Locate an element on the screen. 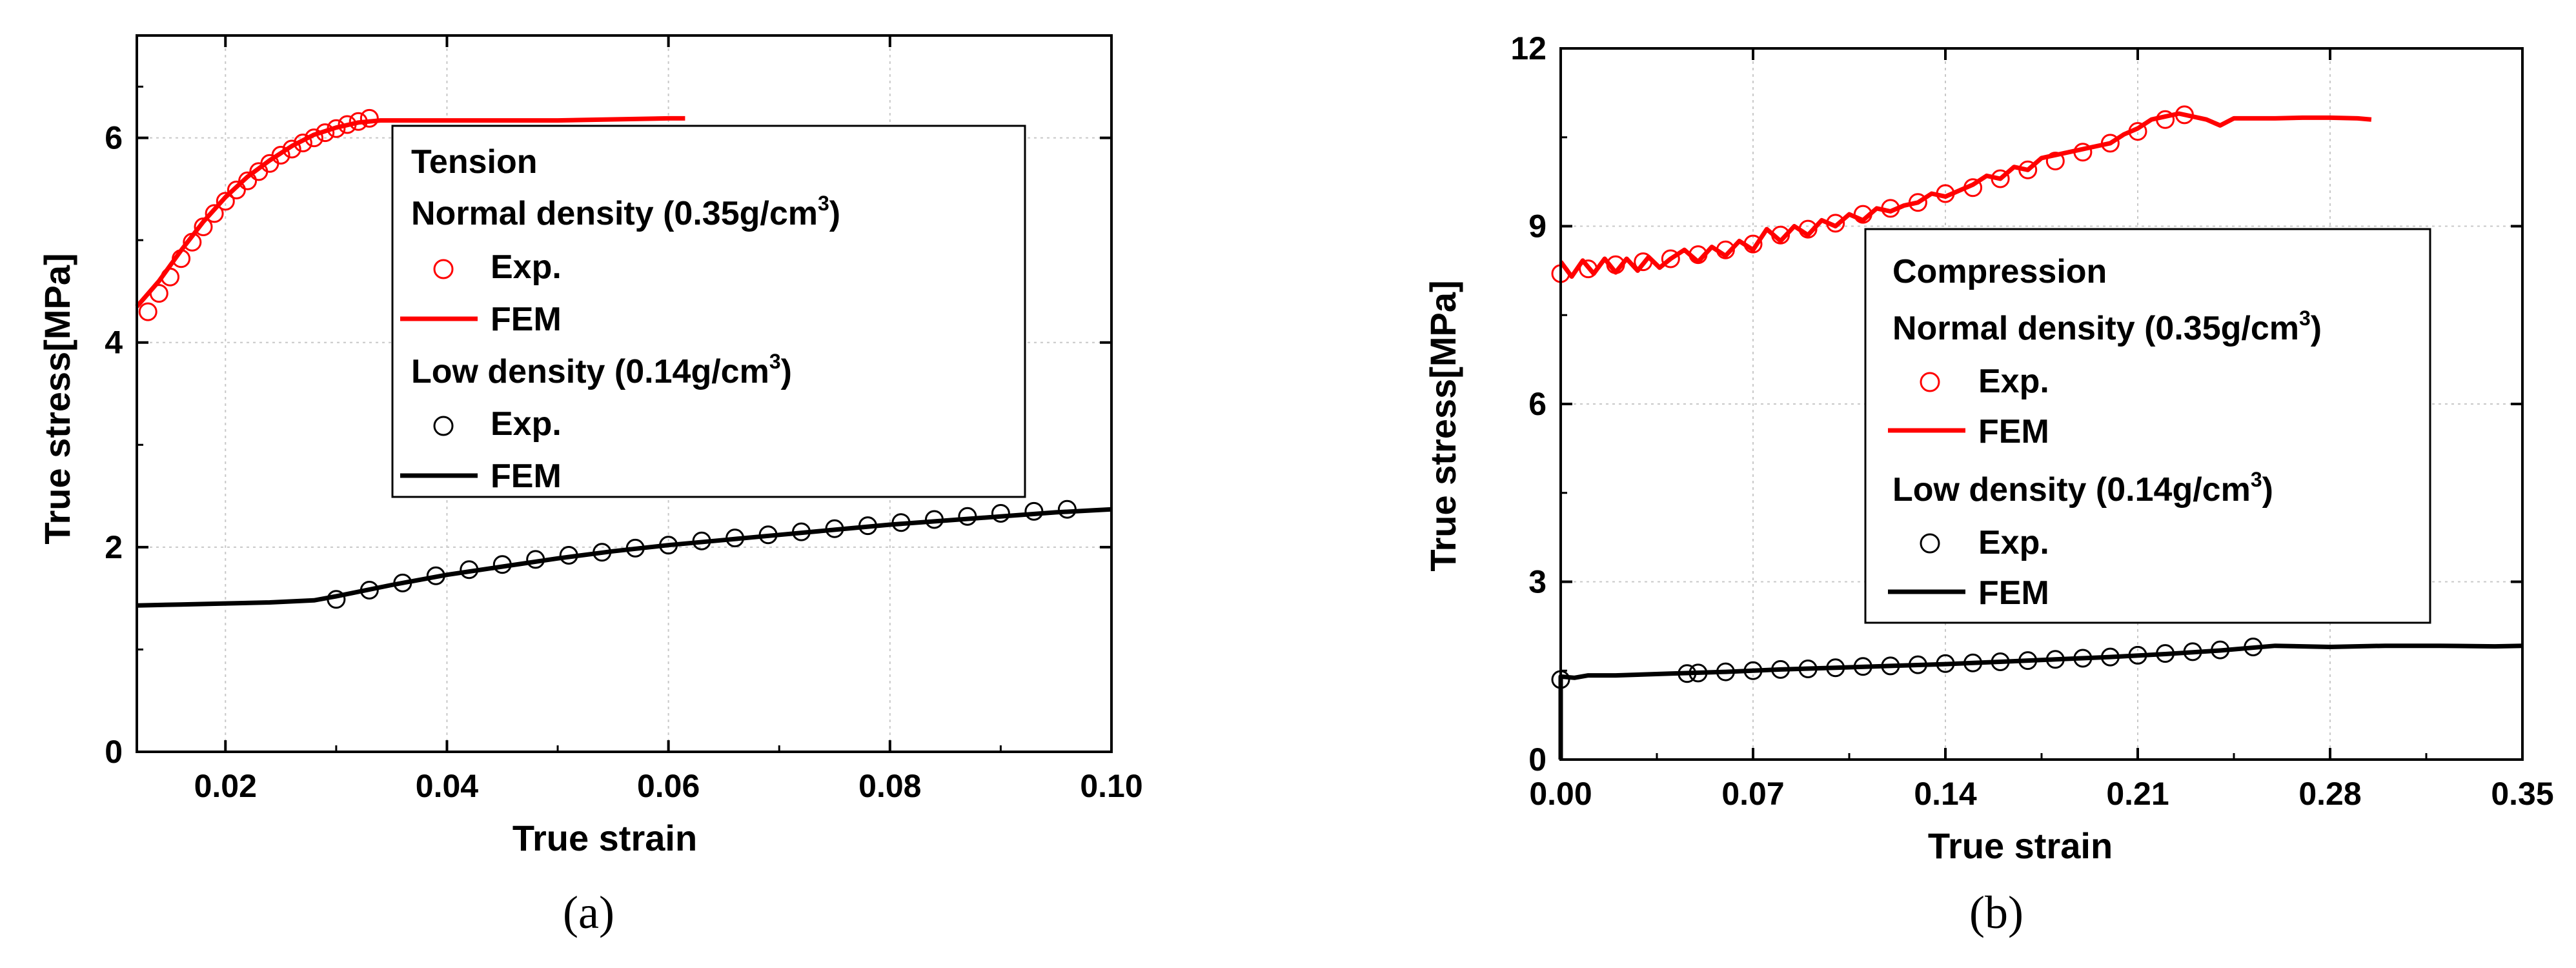 The image size is (2576, 968). x-tick-label: 0.04 is located at coordinates (447, 786).